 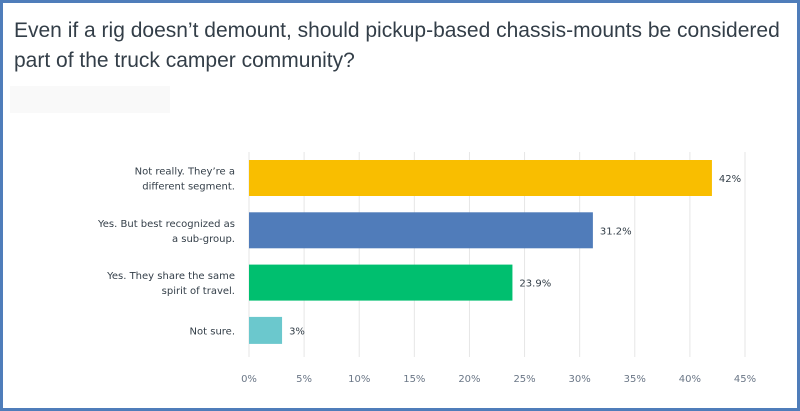 I want to click on value-label: 42%, so click(x=730, y=179).